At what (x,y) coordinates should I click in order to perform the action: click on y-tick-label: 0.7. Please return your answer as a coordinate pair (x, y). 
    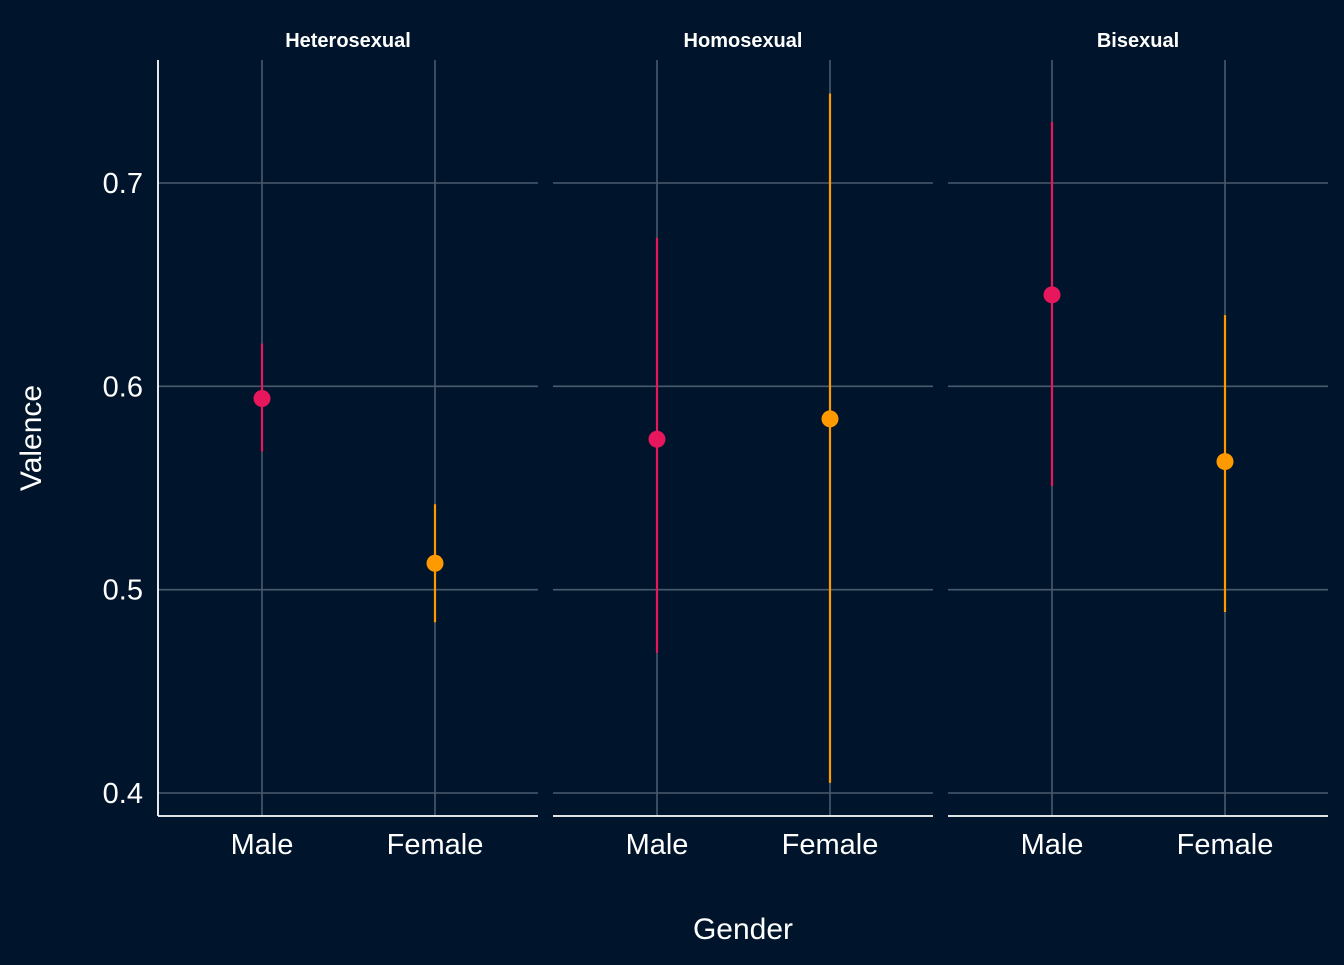
    Looking at the image, I should click on (123, 184).